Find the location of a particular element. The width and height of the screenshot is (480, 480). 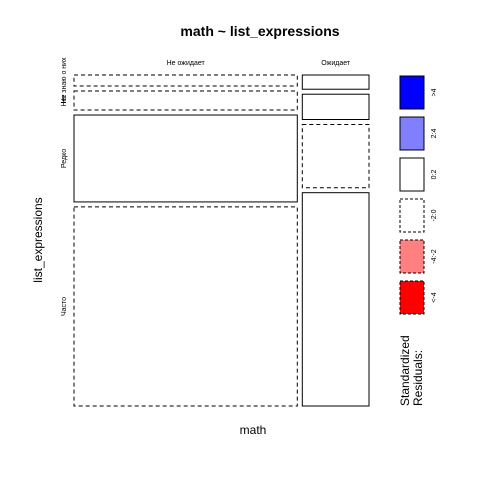

x-axis-title: math is located at coordinates (253, 430).